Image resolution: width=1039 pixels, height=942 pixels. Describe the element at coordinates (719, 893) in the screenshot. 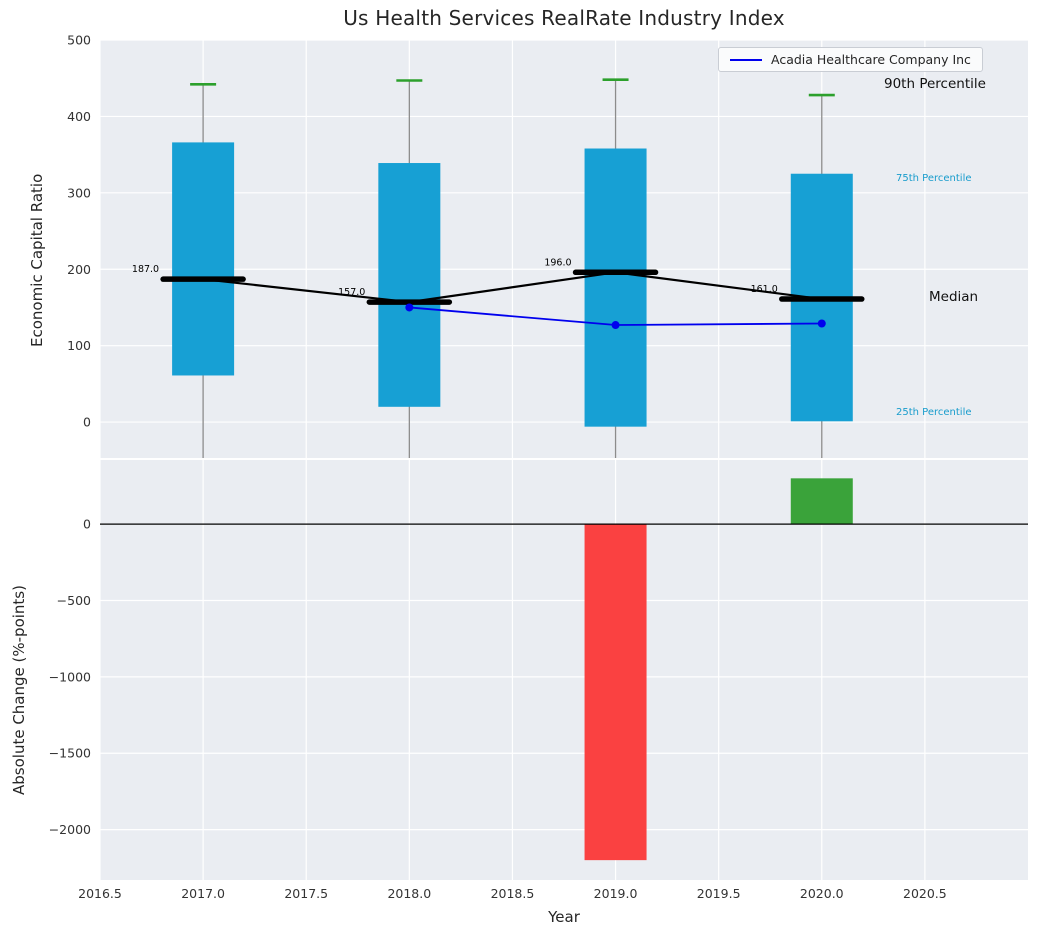

I see `x-tick-label: 2019.5` at that location.